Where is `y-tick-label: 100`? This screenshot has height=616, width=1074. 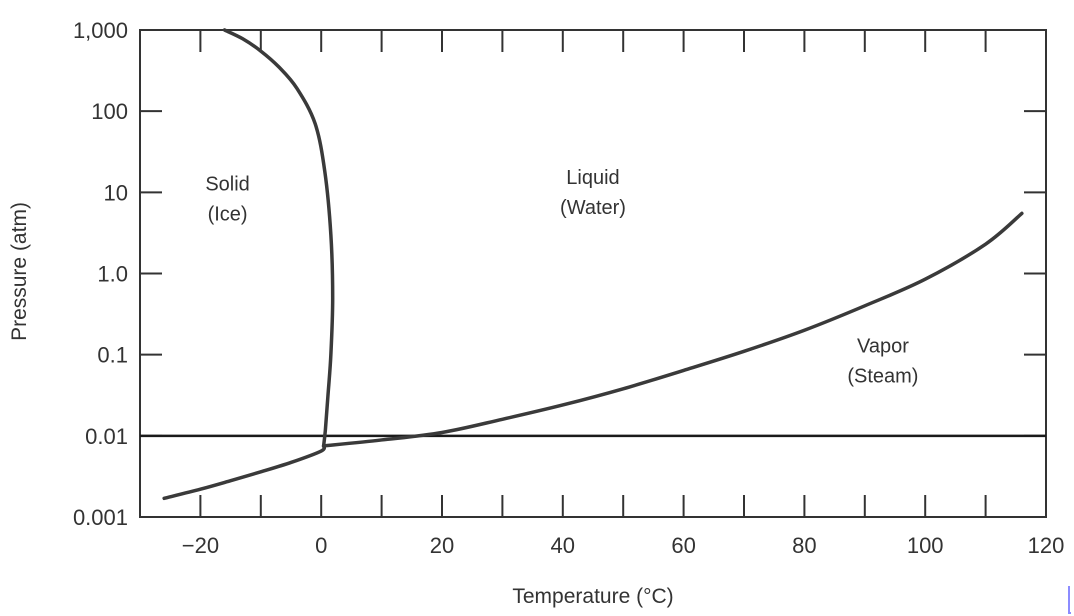 y-tick-label: 100 is located at coordinates (109, 111).